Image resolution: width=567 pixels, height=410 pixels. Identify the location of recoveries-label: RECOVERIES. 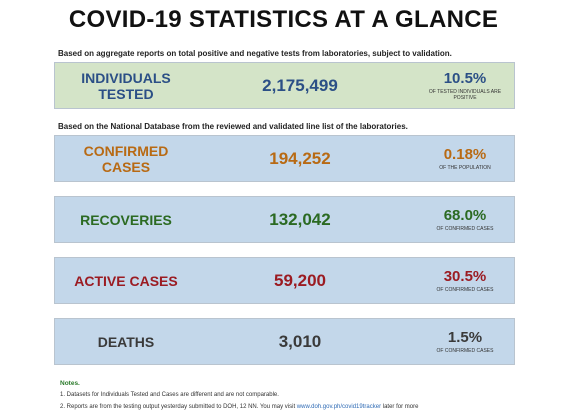
(126, 219).